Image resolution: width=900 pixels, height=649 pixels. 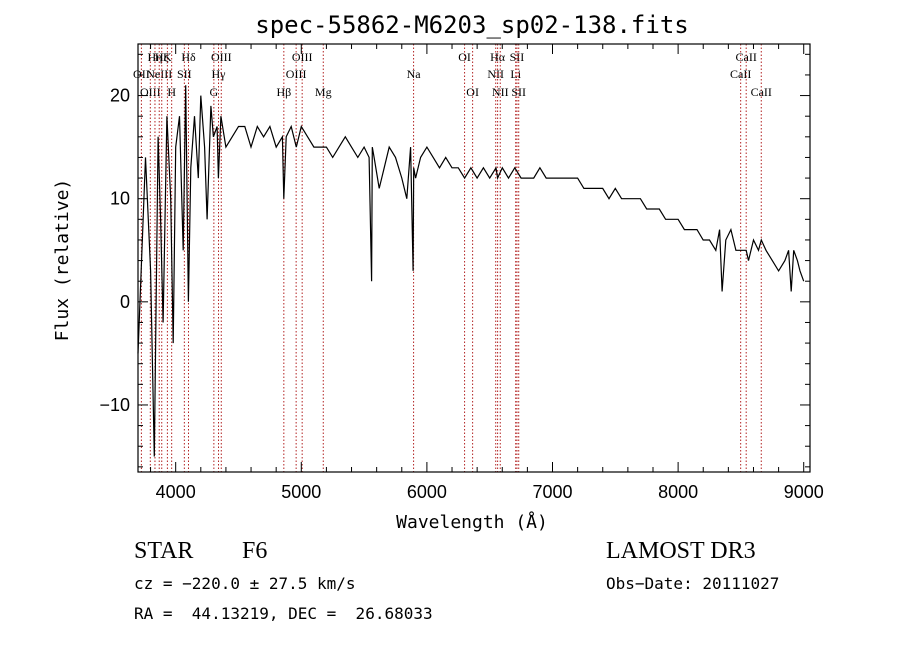 I want to click on x-tick-label-5: 9000, so click(x=804, y=492).